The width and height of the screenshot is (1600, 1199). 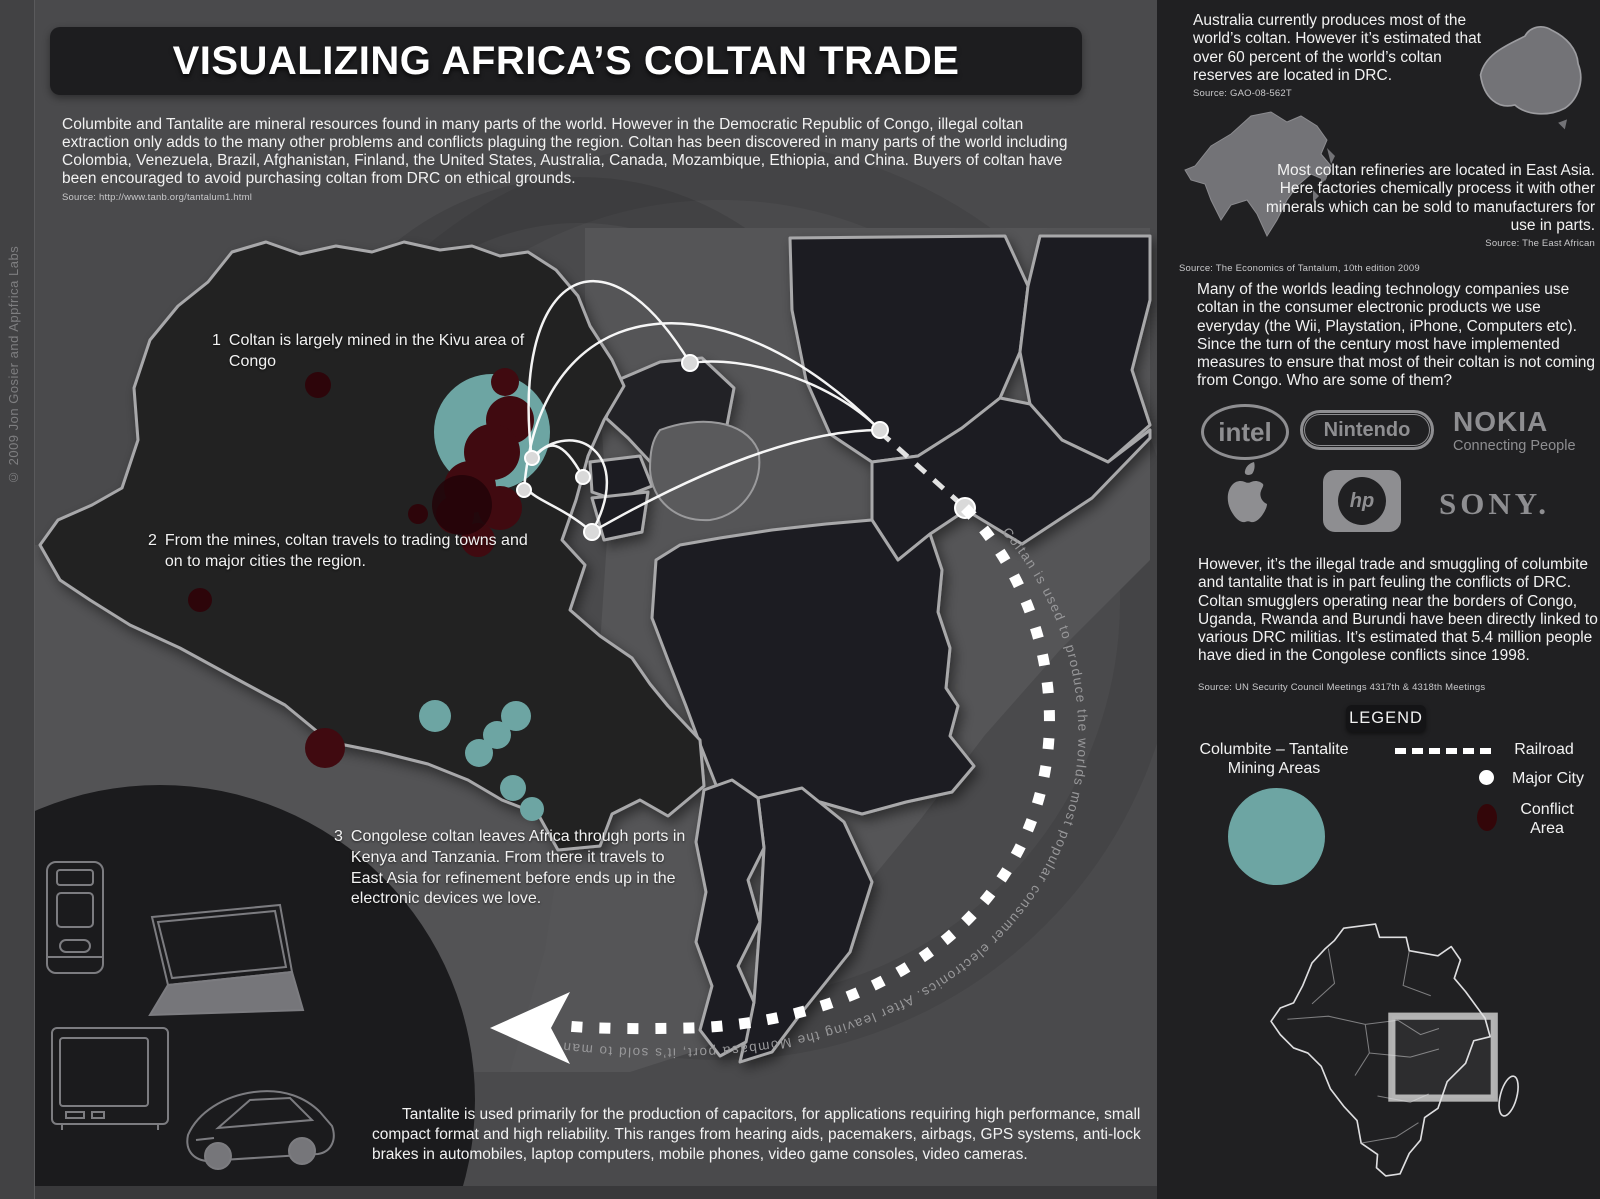 What do you see at coordinates (13, 365) in the screenshot?
I see `copyright-text: © 2009 Jon Gosier and Appfrica Labs` at bounding box center [13, 365].